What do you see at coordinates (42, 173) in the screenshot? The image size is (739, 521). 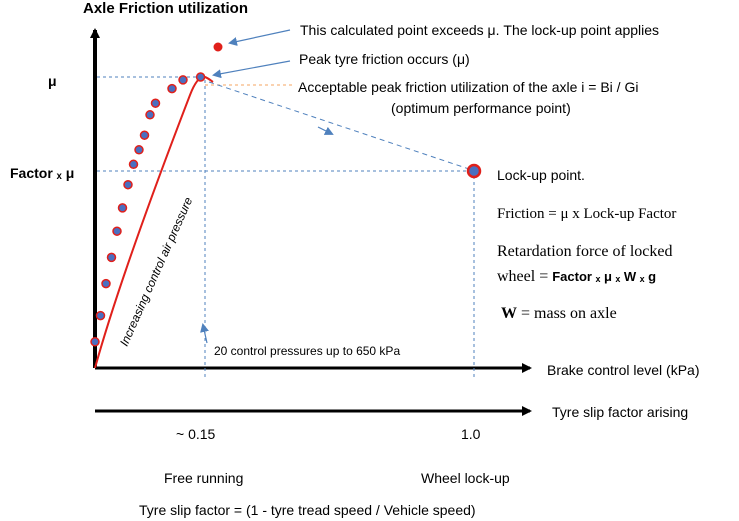 I see `y-tick-factor-mu: Factor ₓ μ` at bounding box center [42, 173].